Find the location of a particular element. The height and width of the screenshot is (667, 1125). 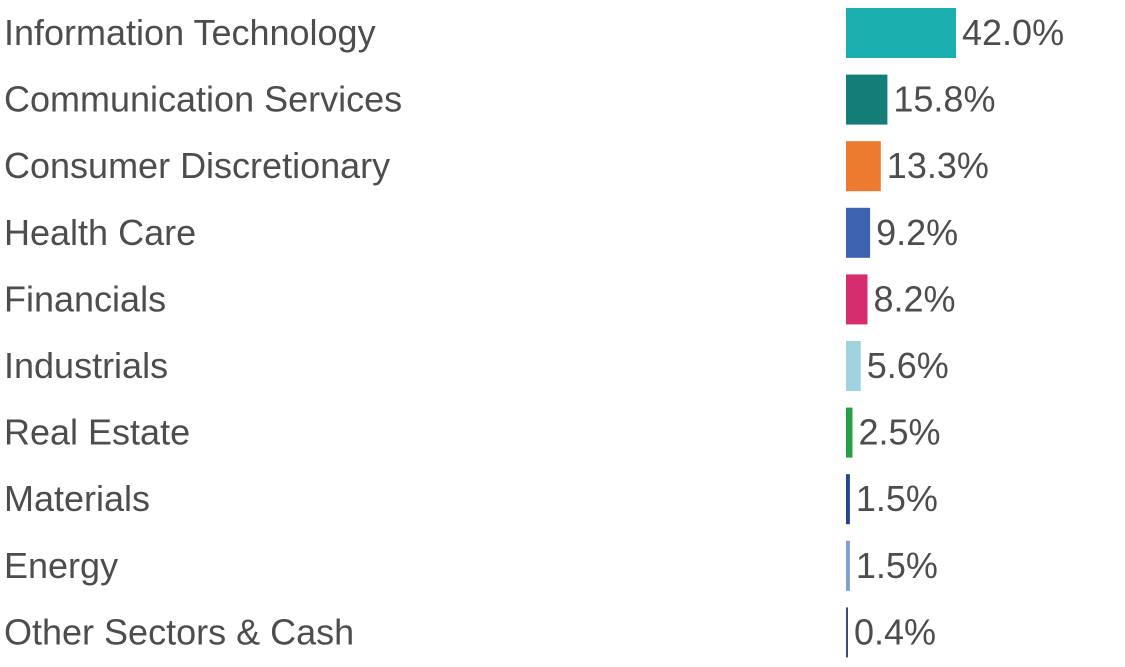

bar-row: Information Technology 42.0% is located at coordinates (534, 33).